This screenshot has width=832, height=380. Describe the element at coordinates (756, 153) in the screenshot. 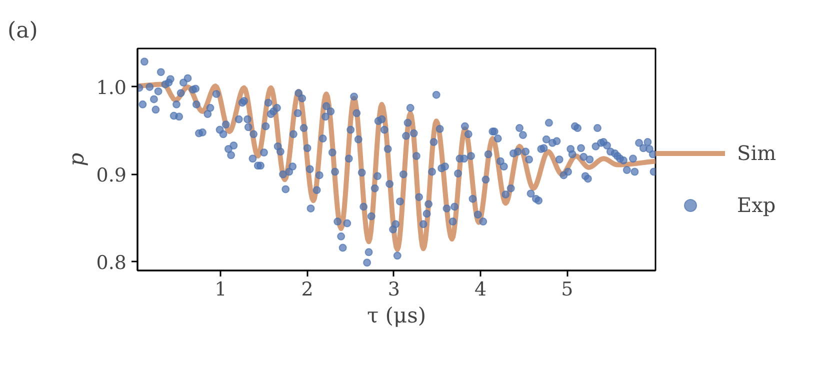

I see `legend-label: Sim` at that location.